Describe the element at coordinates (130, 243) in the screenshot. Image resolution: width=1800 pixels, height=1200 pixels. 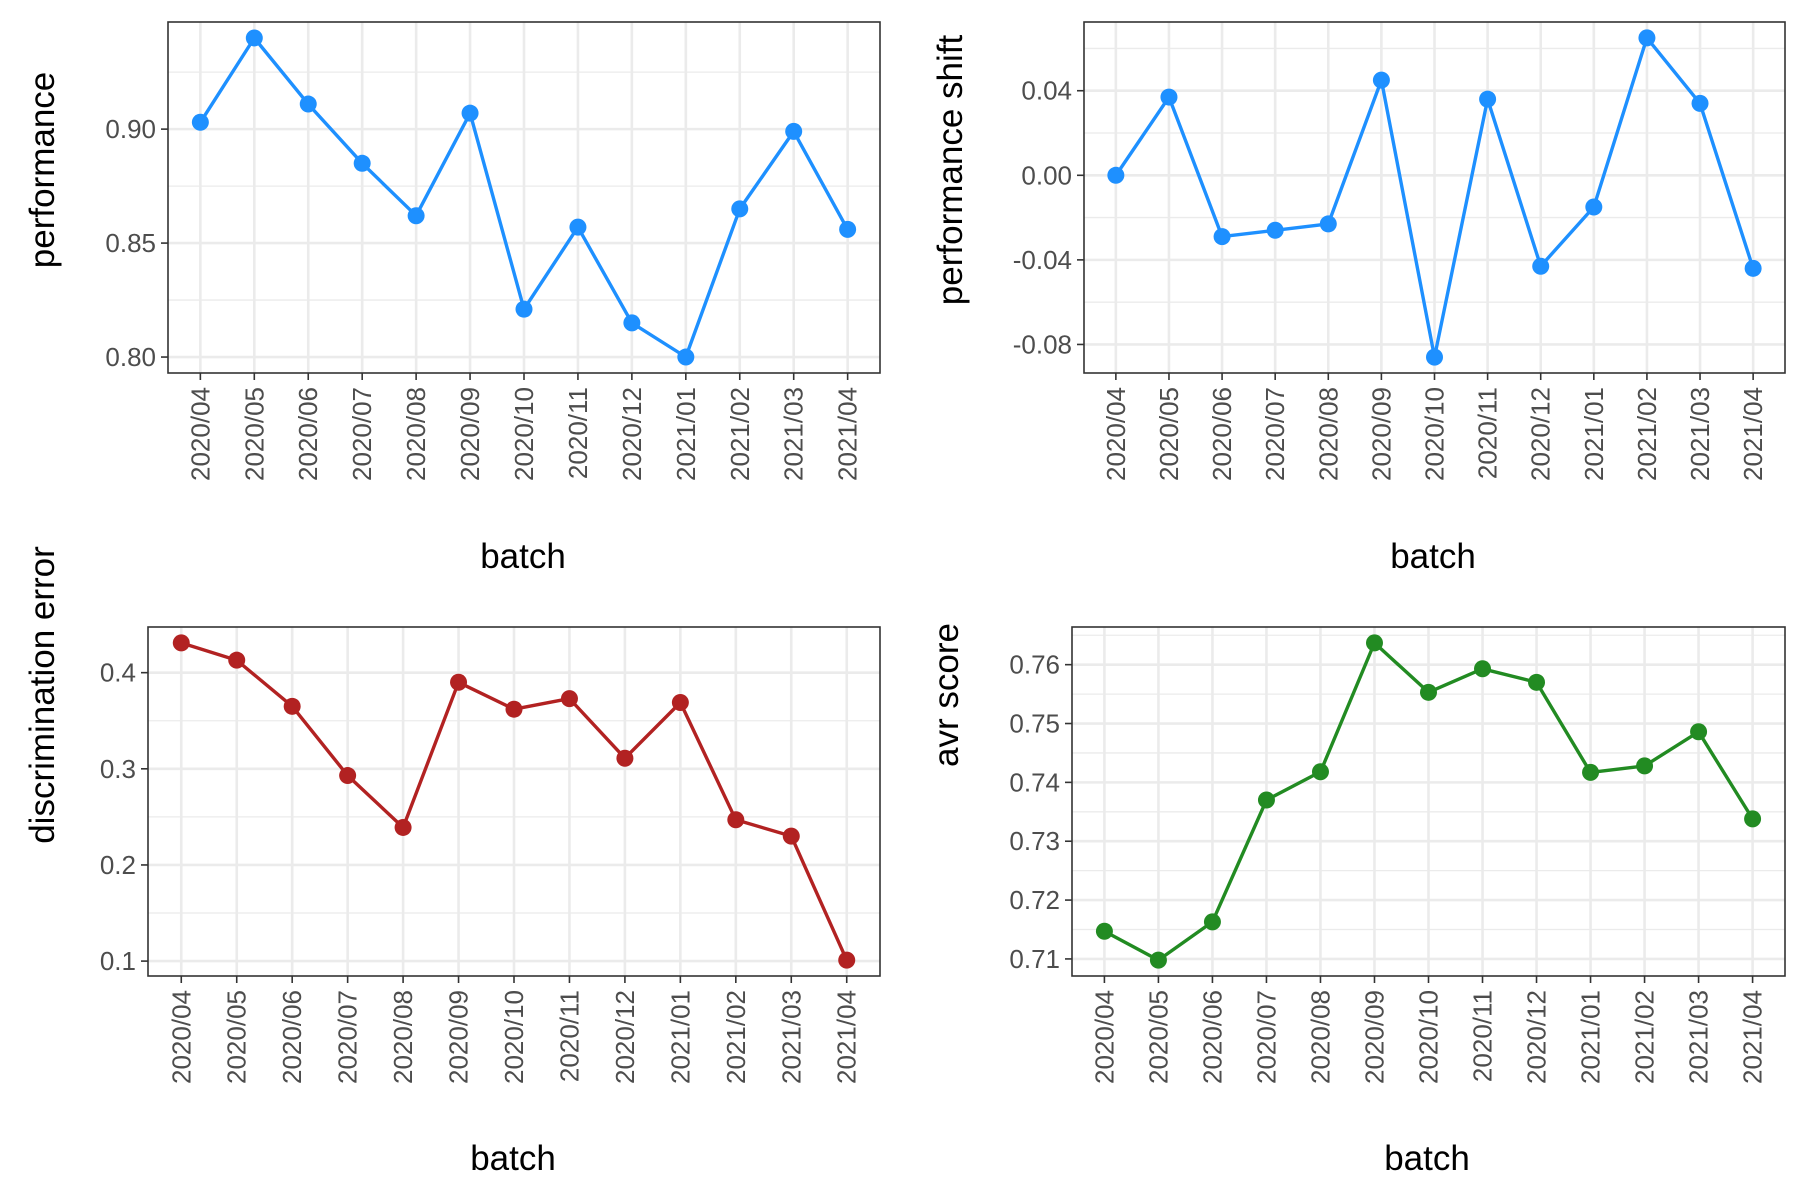
I see `y-tick-label: 0.85` at that location.